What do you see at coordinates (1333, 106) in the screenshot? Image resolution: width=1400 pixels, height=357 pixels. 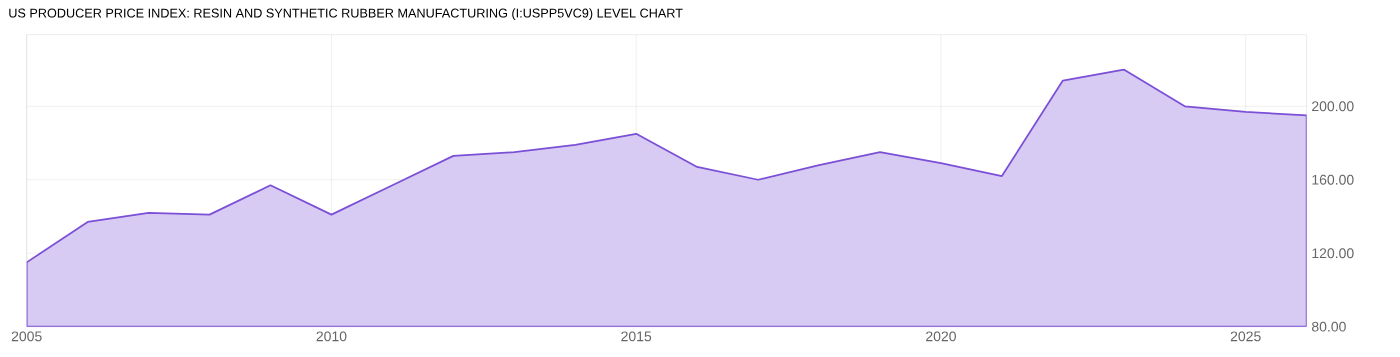 I see `y-tick-label: 200.00` at bounding box center [1333, 106].